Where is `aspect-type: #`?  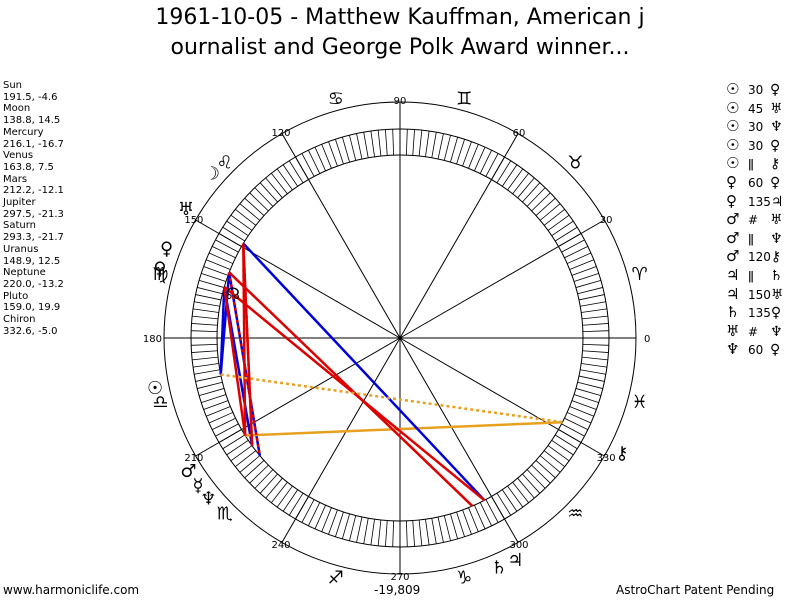 aspect-type: # is located at coordinates (753, 220).